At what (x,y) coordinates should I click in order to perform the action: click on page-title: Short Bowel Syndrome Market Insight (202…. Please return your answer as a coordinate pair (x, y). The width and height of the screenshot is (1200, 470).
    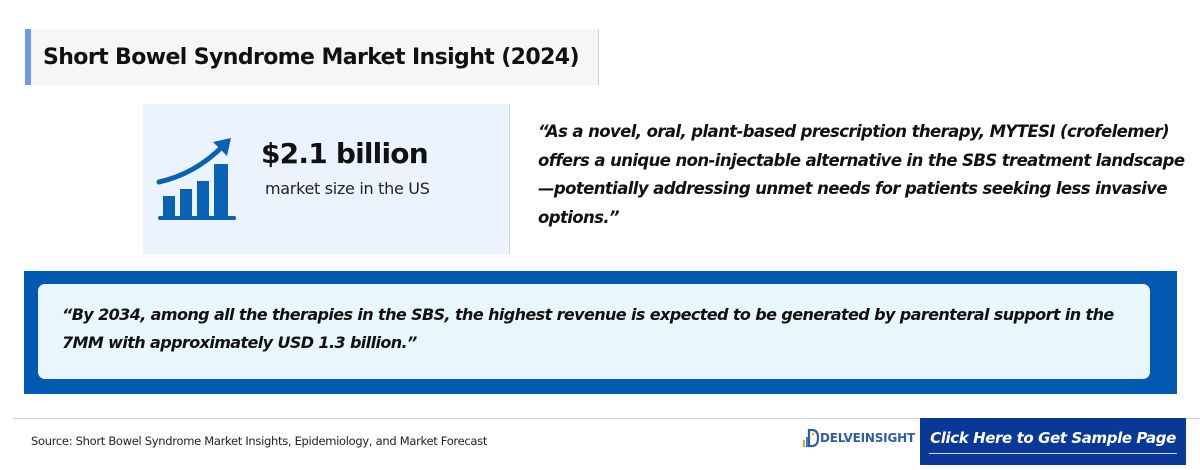
    Looking at the image, I should click on (311, 57).